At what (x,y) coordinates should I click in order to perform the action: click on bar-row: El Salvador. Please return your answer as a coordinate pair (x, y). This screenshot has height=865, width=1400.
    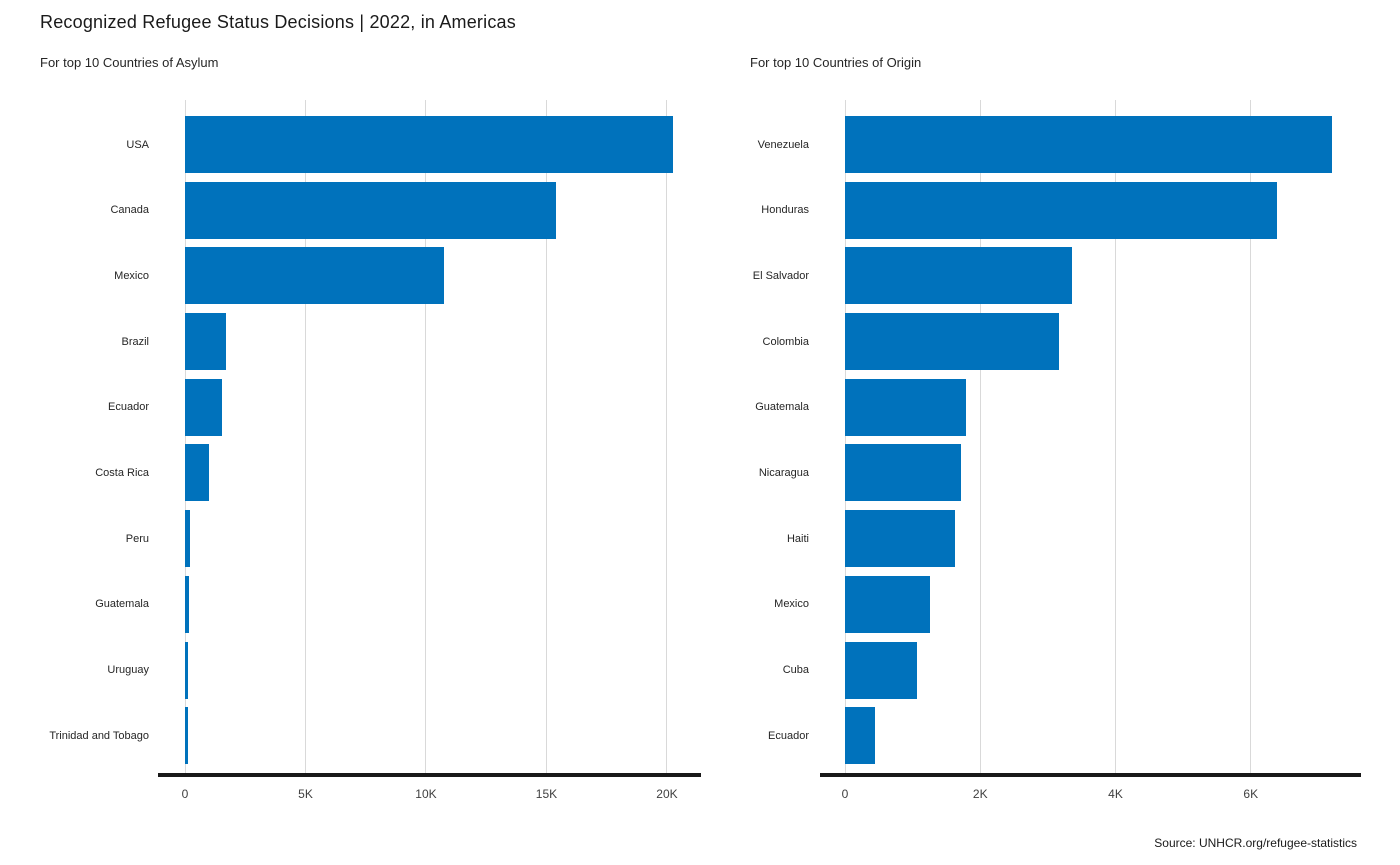
    Looking at the image, I should click on (1010, 280).